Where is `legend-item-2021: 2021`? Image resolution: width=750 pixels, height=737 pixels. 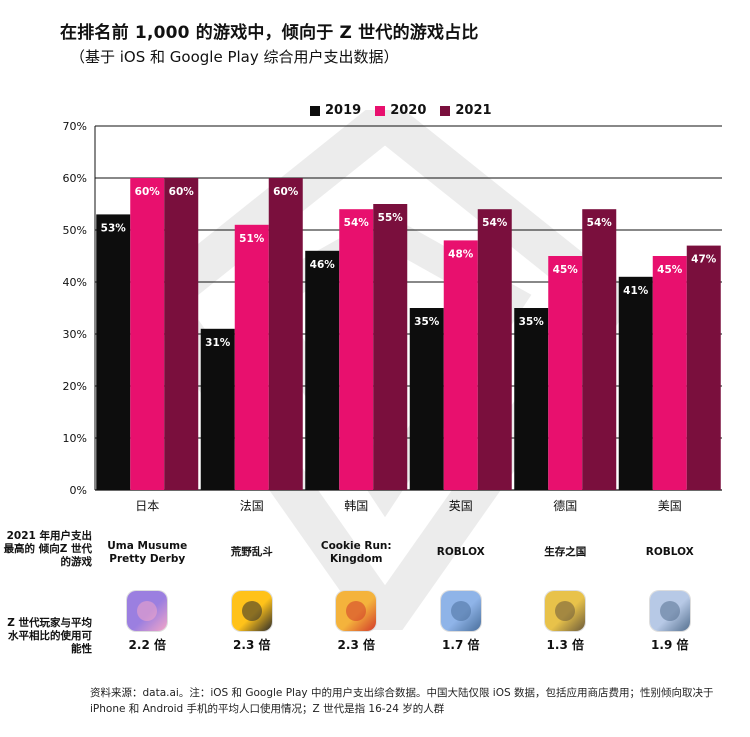
legend-item-2021: 2021 is located at coordinates (466, 110).